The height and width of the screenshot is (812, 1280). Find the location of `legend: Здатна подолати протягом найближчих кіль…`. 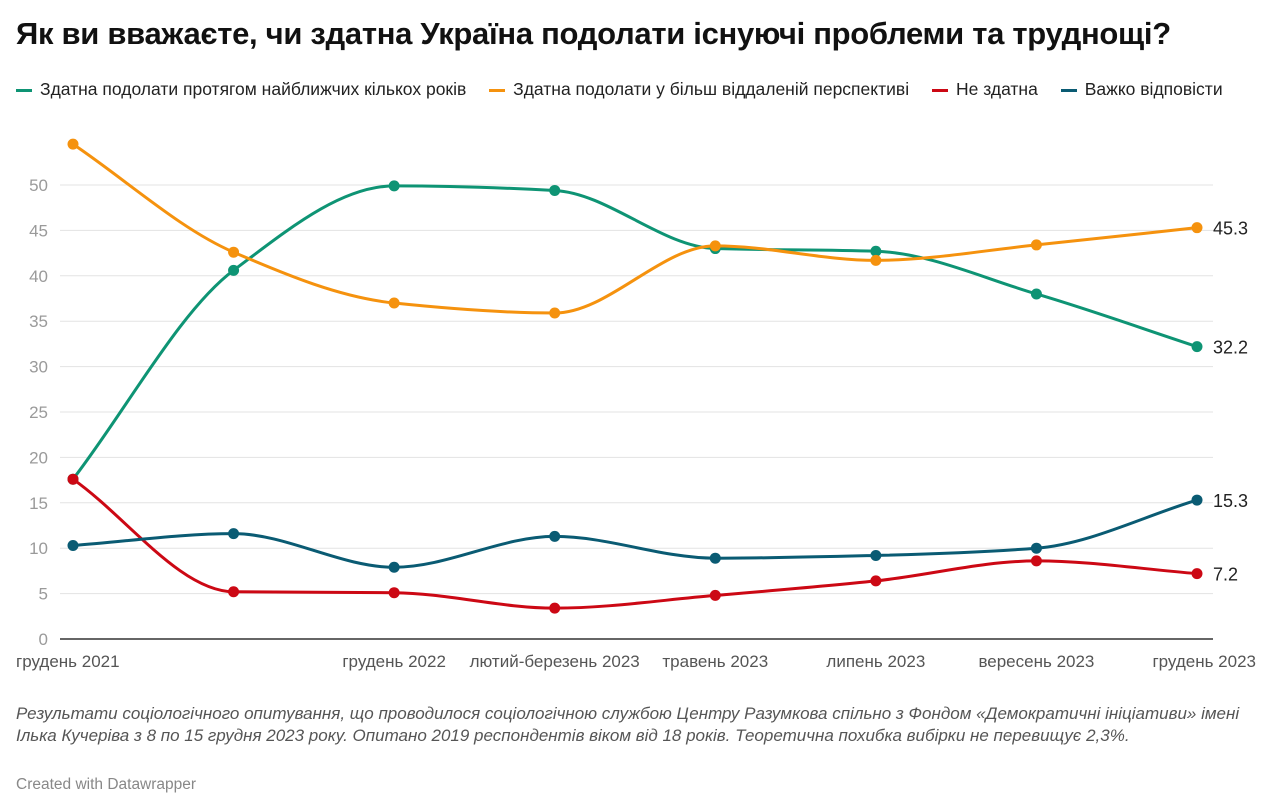

legend: Здатна подолати протягом найближчих кіль… is located at coordinates (641, 89).